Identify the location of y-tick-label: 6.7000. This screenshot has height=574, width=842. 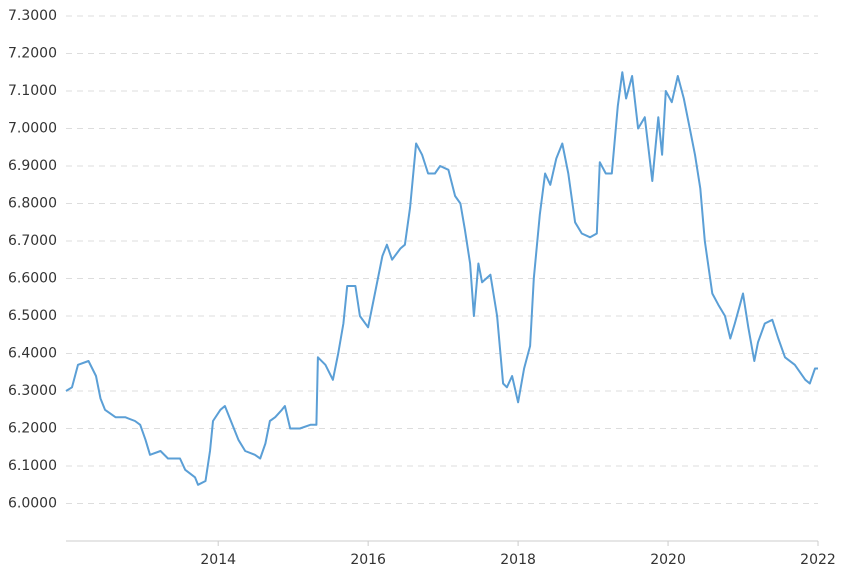
(32, 241).